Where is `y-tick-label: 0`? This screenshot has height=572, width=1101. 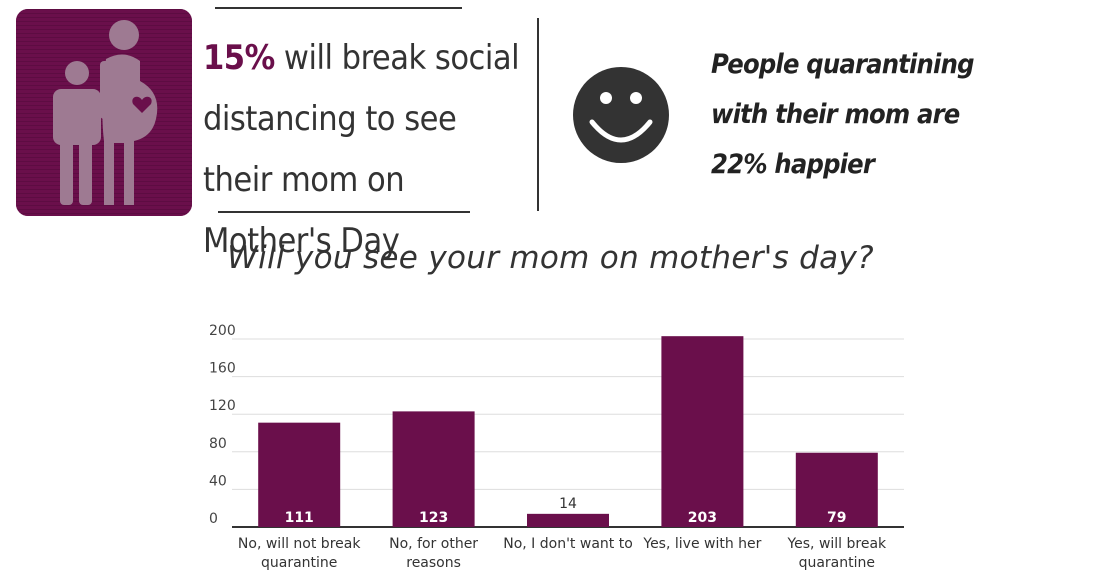 y-tick-label: 0 is located at coordinates (213, 519).